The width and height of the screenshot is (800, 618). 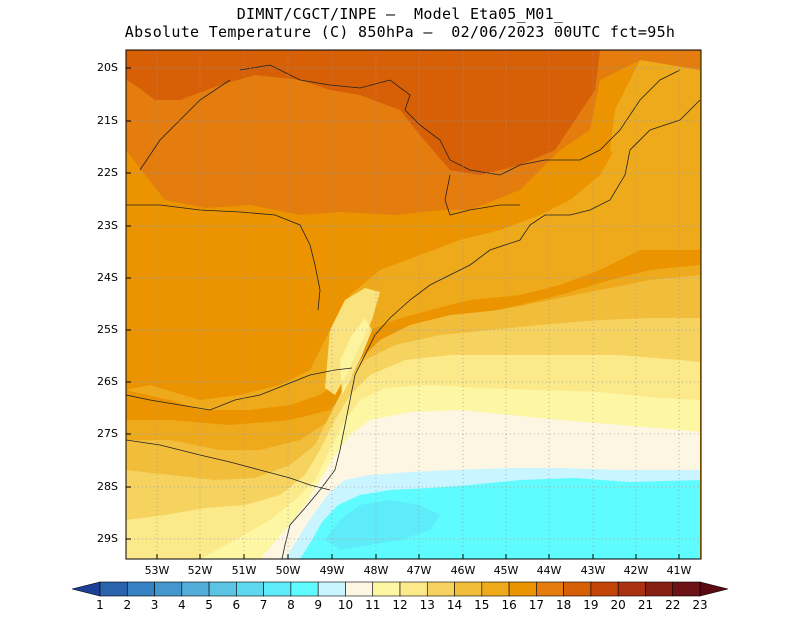 What do you see at coordinates (185, 125) in the screenshot?
I see `state-border-west` at bounding box center [185, 125].